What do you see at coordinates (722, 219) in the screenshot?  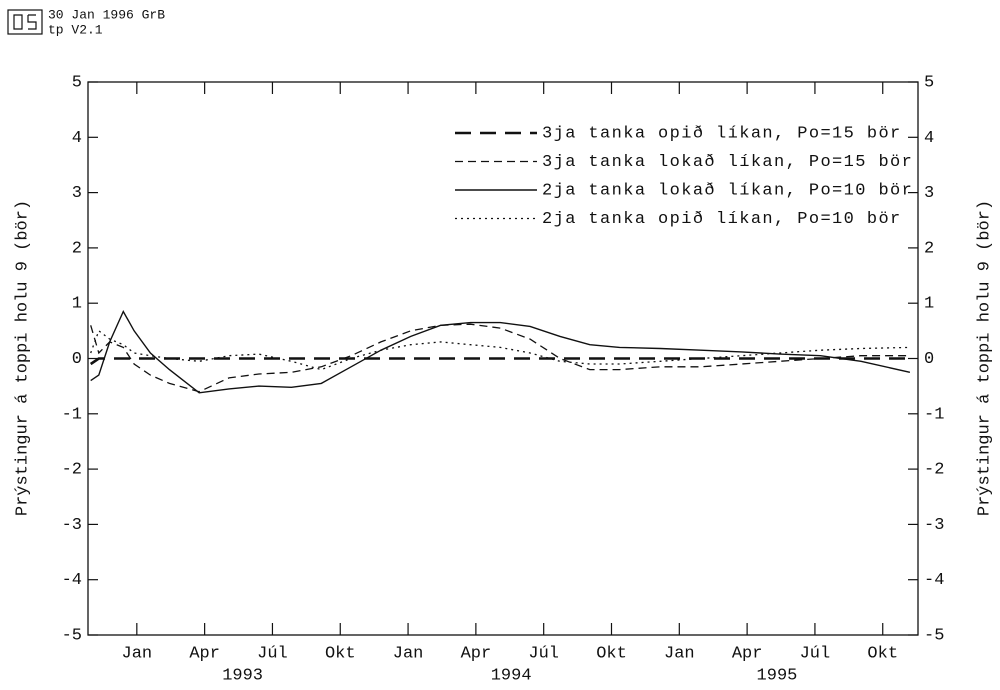 I see `legend-label: 2ja tanka opið líkan, Po=10 bör` at bounding box center [722, 219].